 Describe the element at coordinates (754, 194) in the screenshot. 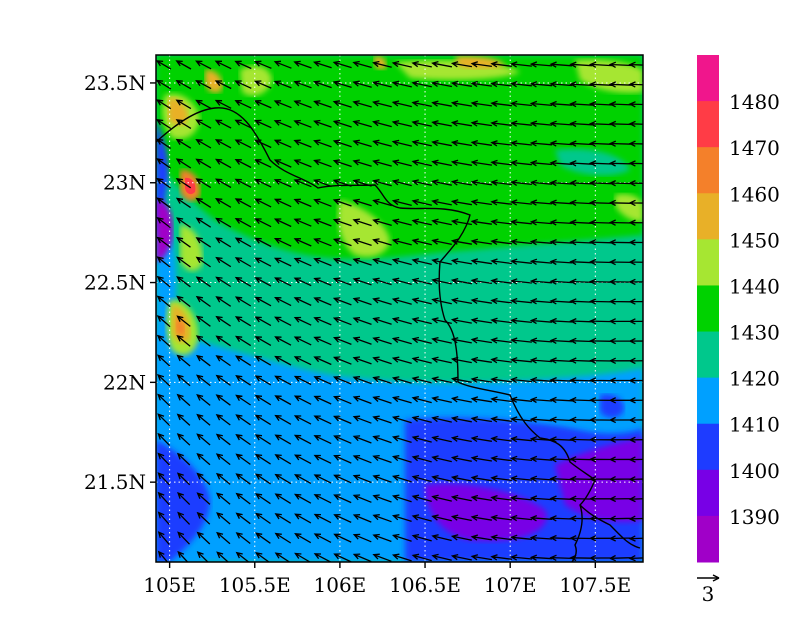

I see `colorbar-label: 1460` at that location.